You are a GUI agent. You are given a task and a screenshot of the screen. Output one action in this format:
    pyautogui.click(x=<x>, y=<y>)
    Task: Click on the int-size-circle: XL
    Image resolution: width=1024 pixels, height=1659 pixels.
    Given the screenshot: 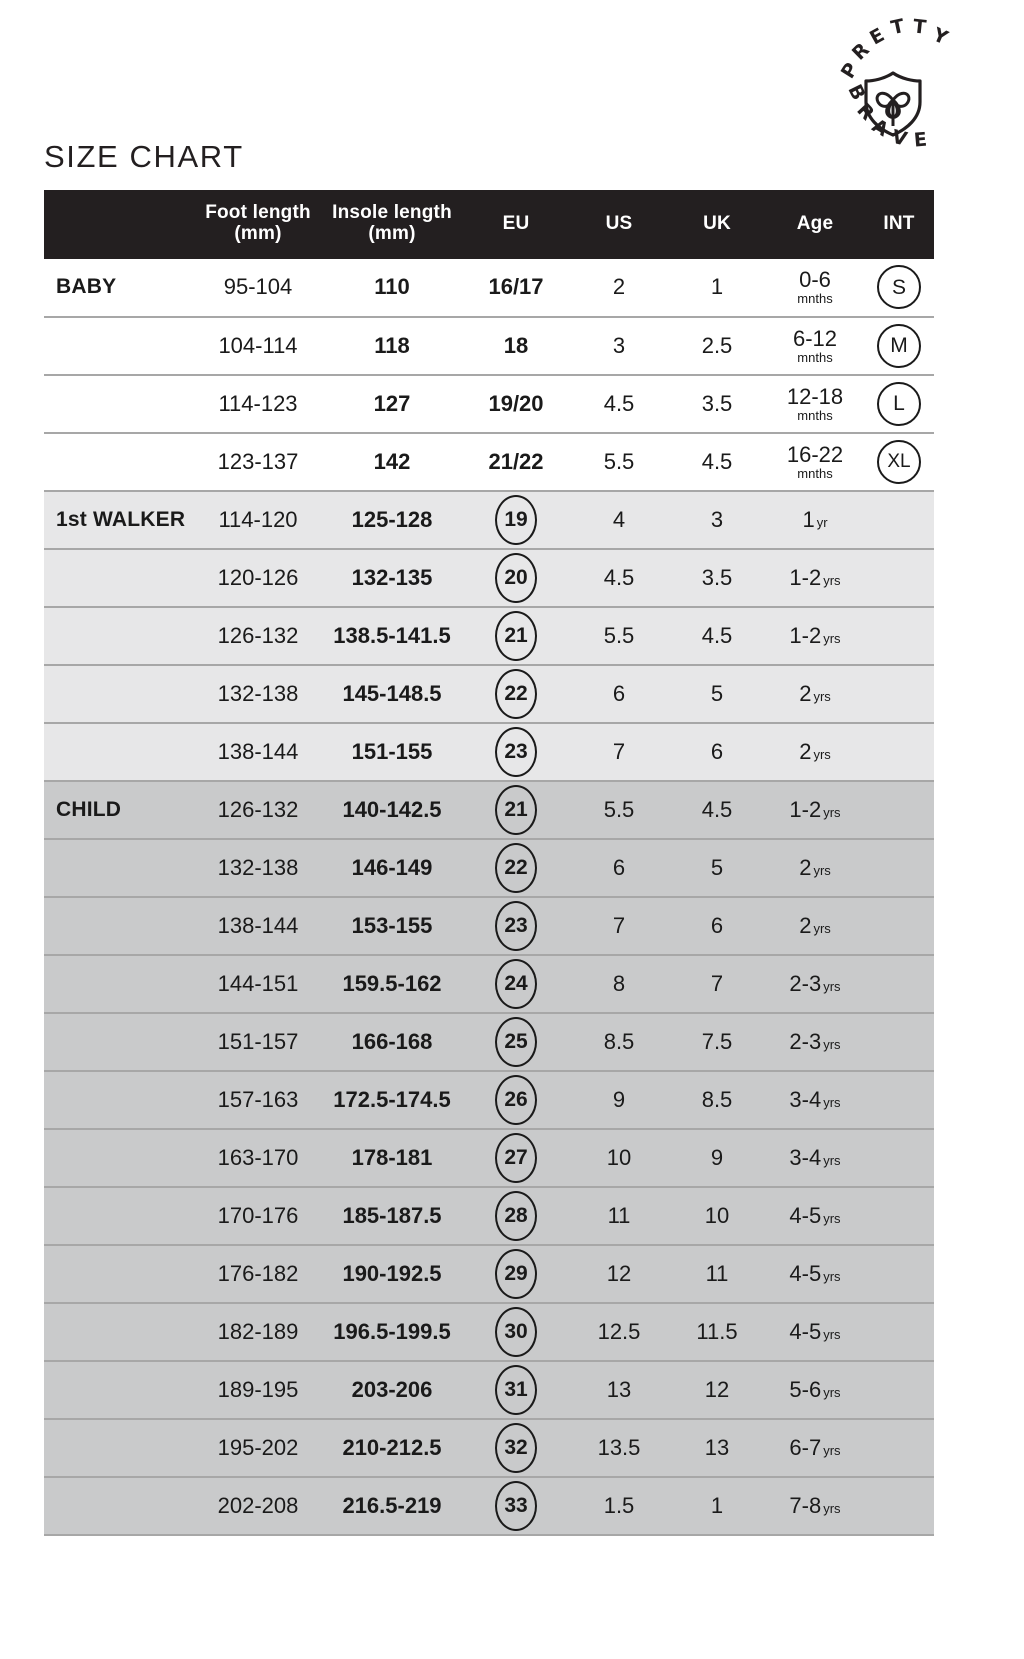 What is the action you would take?
    pyautogui.click(x=899, y=461)
    